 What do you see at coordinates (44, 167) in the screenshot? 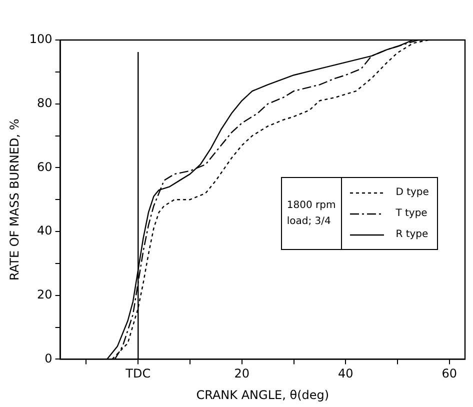
I see `y-tick-label: 60` at bounding box center [44, 167].